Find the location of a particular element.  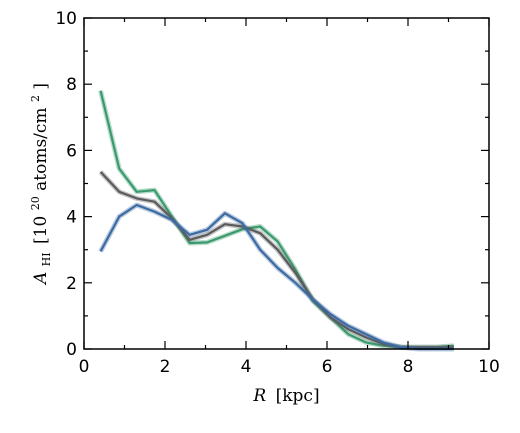

y-axis-label-unit-prefix: [10 is located at coordinates (41, 230).